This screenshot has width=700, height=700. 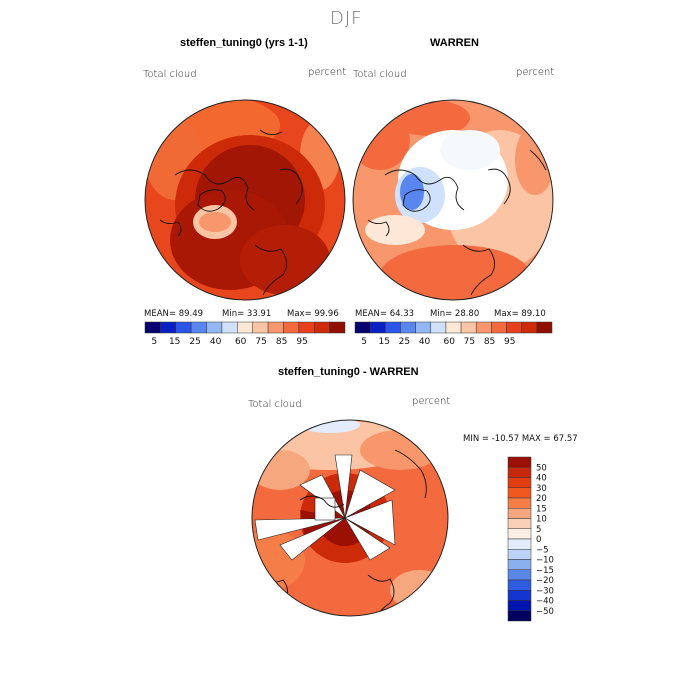 What do you see at coordinates (541, 468) in the screenshot?
I see `panel3-colorbar-tick-label: 50` at bounding box center [541, 468].